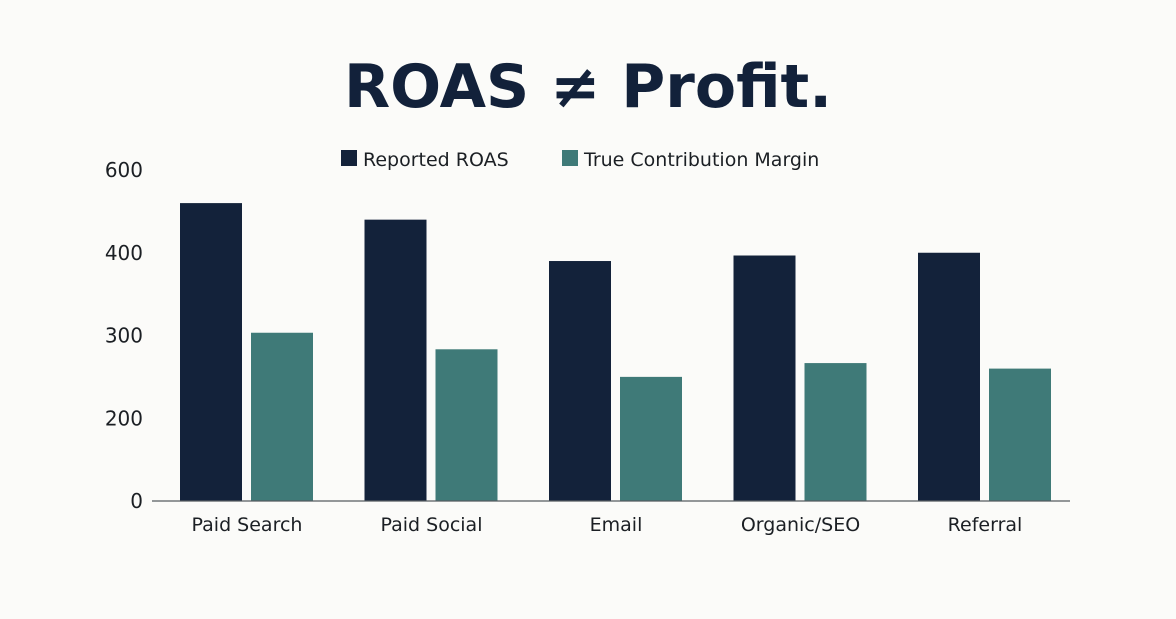  What do you see at coordinates (588, 87) in the screenshot?
I see `chart-title: ROAS ≠ Profit.` at bounding box center [588, 87].